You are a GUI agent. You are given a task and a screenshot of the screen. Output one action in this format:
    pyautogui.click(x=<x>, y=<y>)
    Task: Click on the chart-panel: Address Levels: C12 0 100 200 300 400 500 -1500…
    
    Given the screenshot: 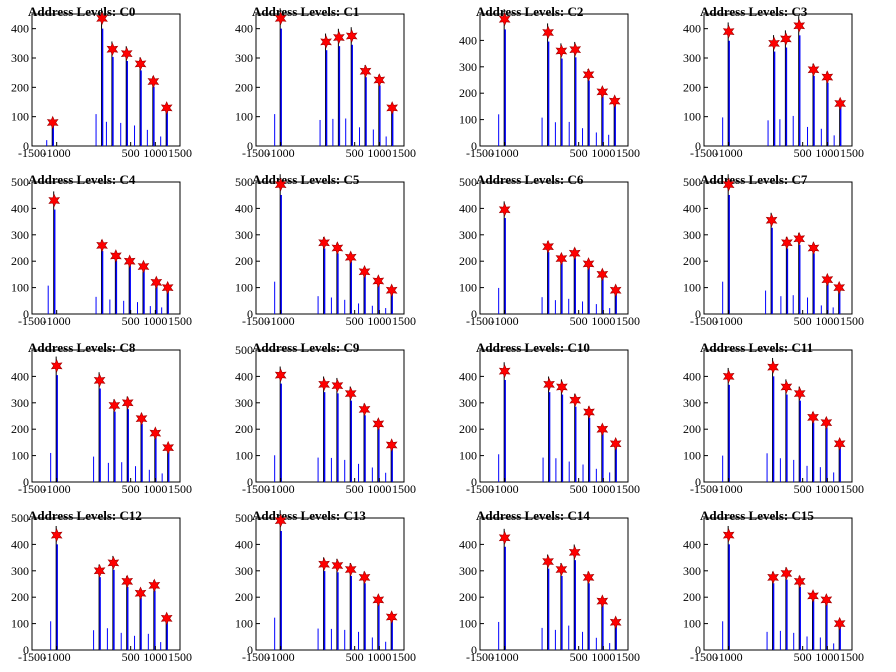 What is the action you would take?
    pyautogui.click(x=112, y=588)
    